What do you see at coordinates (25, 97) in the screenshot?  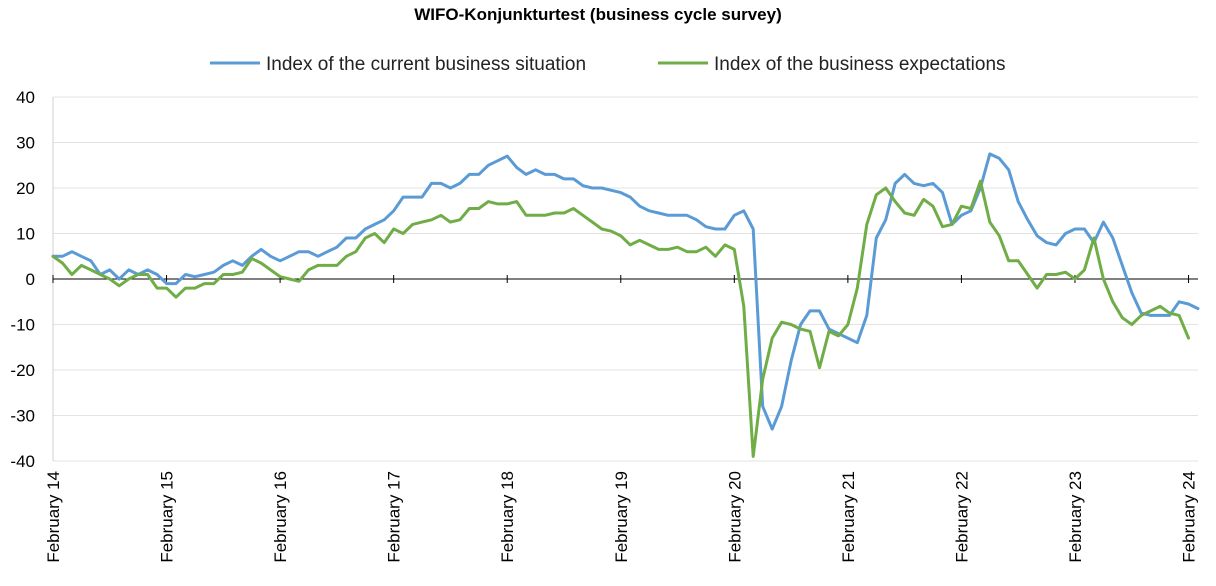 I see `y-tick-label: 40` at bounding box center [25, 97].